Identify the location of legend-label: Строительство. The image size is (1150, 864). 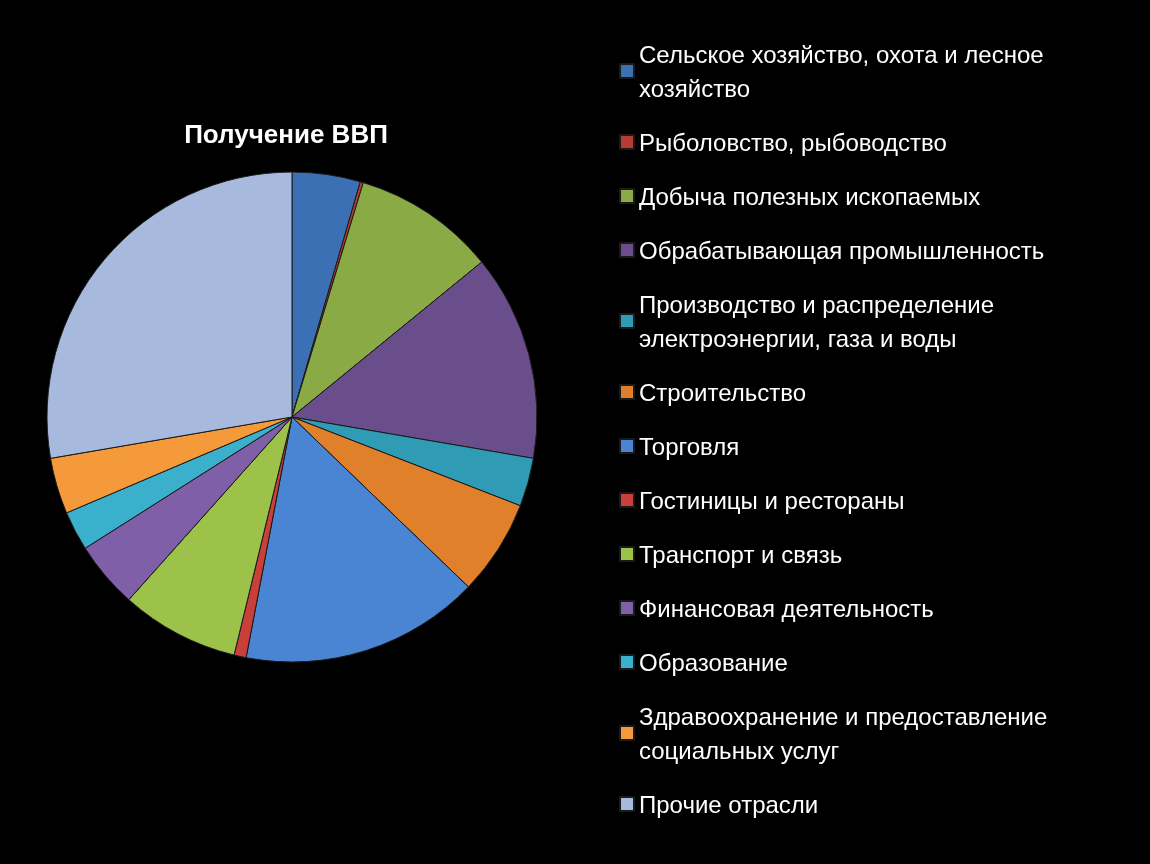
(723, 392).